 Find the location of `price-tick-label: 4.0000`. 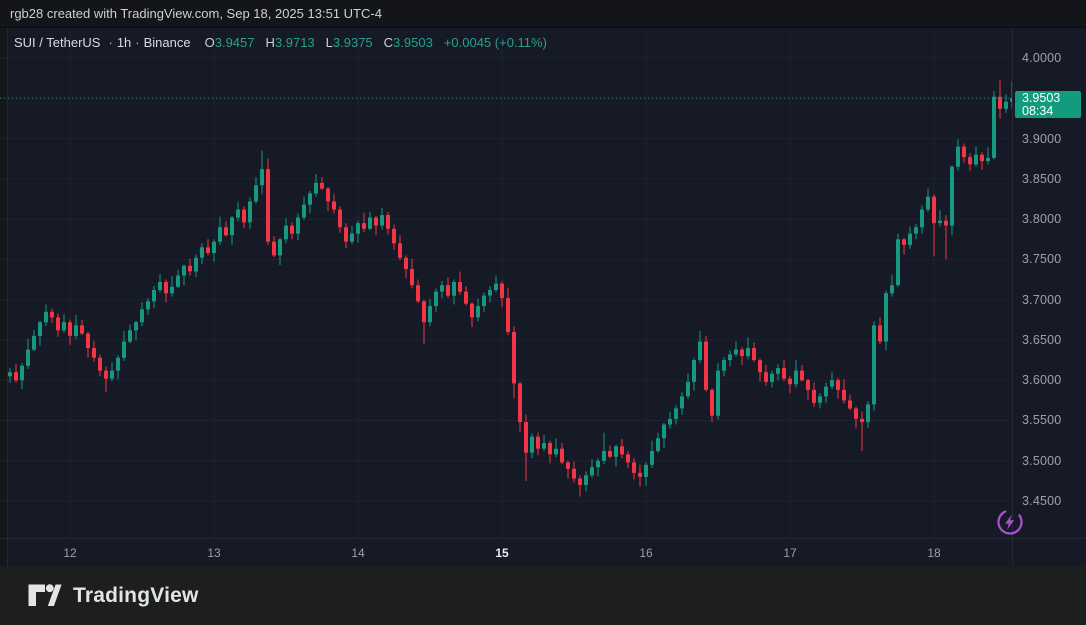

price-tick-label: 4.0000 is located at coordinates (1042, 58).